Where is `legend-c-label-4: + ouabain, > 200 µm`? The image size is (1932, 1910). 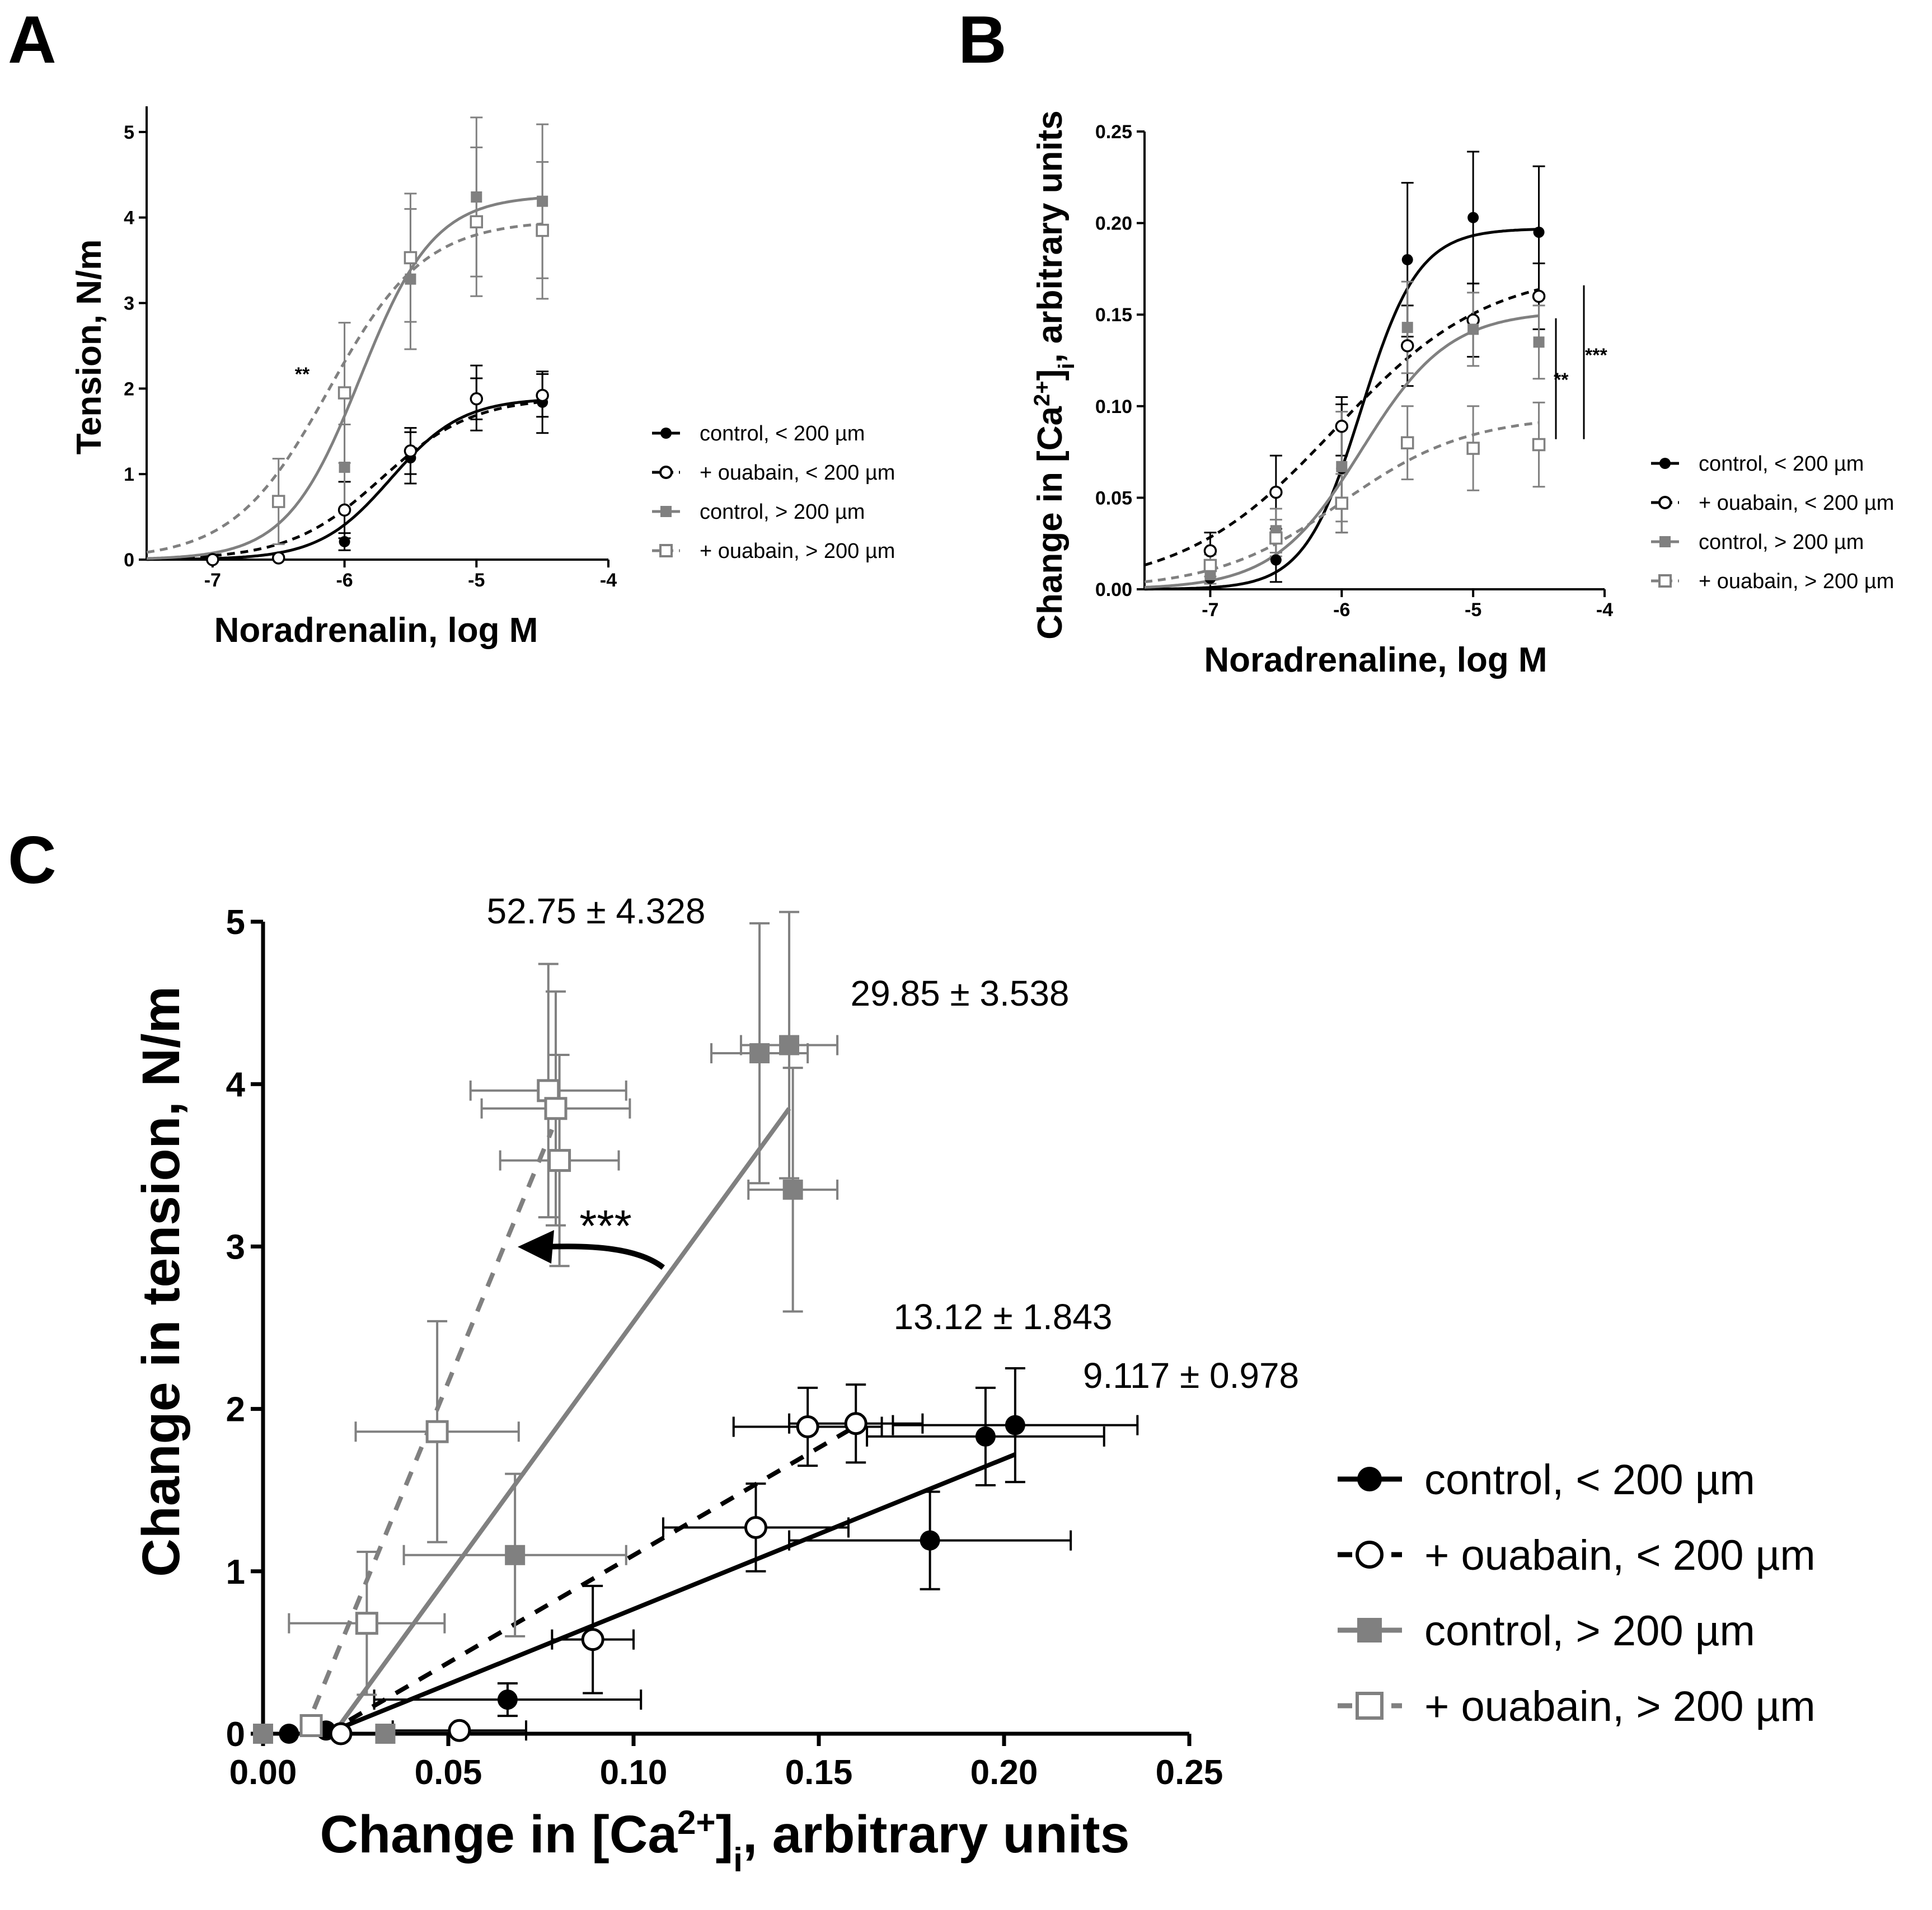 legend-c-label-4: + ouabain, > 200 µm is located at coordinates (1620, 1707).